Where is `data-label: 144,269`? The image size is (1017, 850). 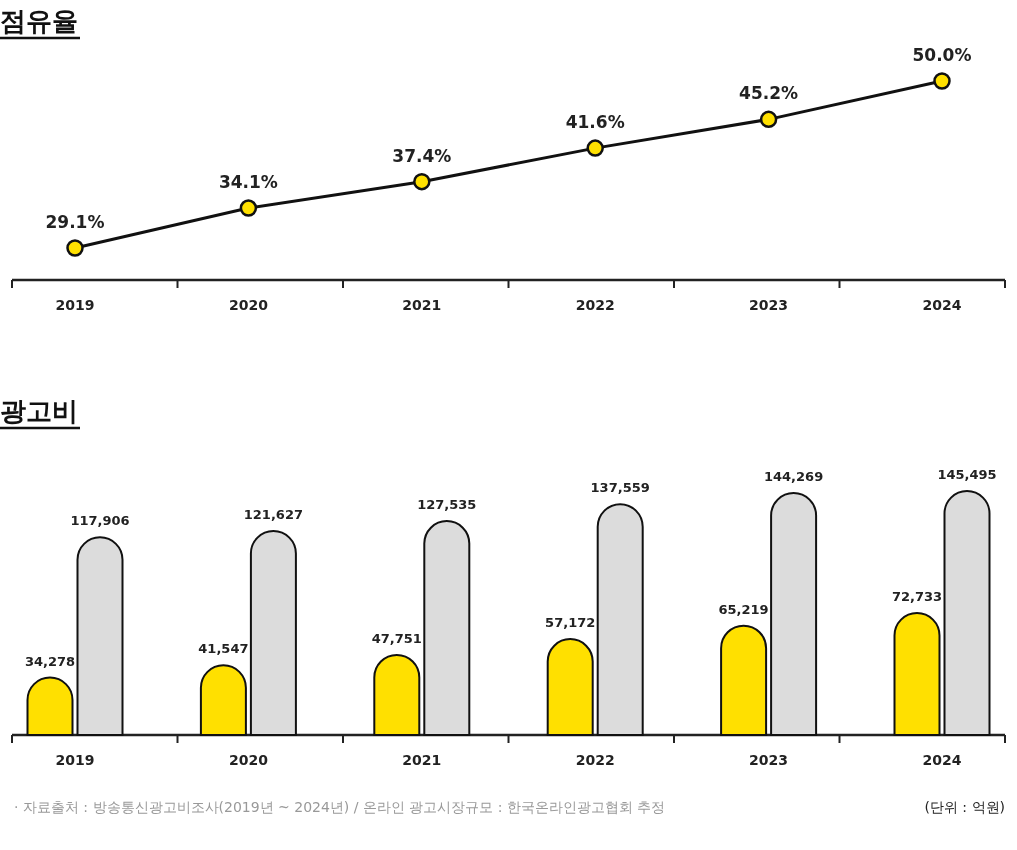
data-label: 144,269 is located at coordinates (793, 477).